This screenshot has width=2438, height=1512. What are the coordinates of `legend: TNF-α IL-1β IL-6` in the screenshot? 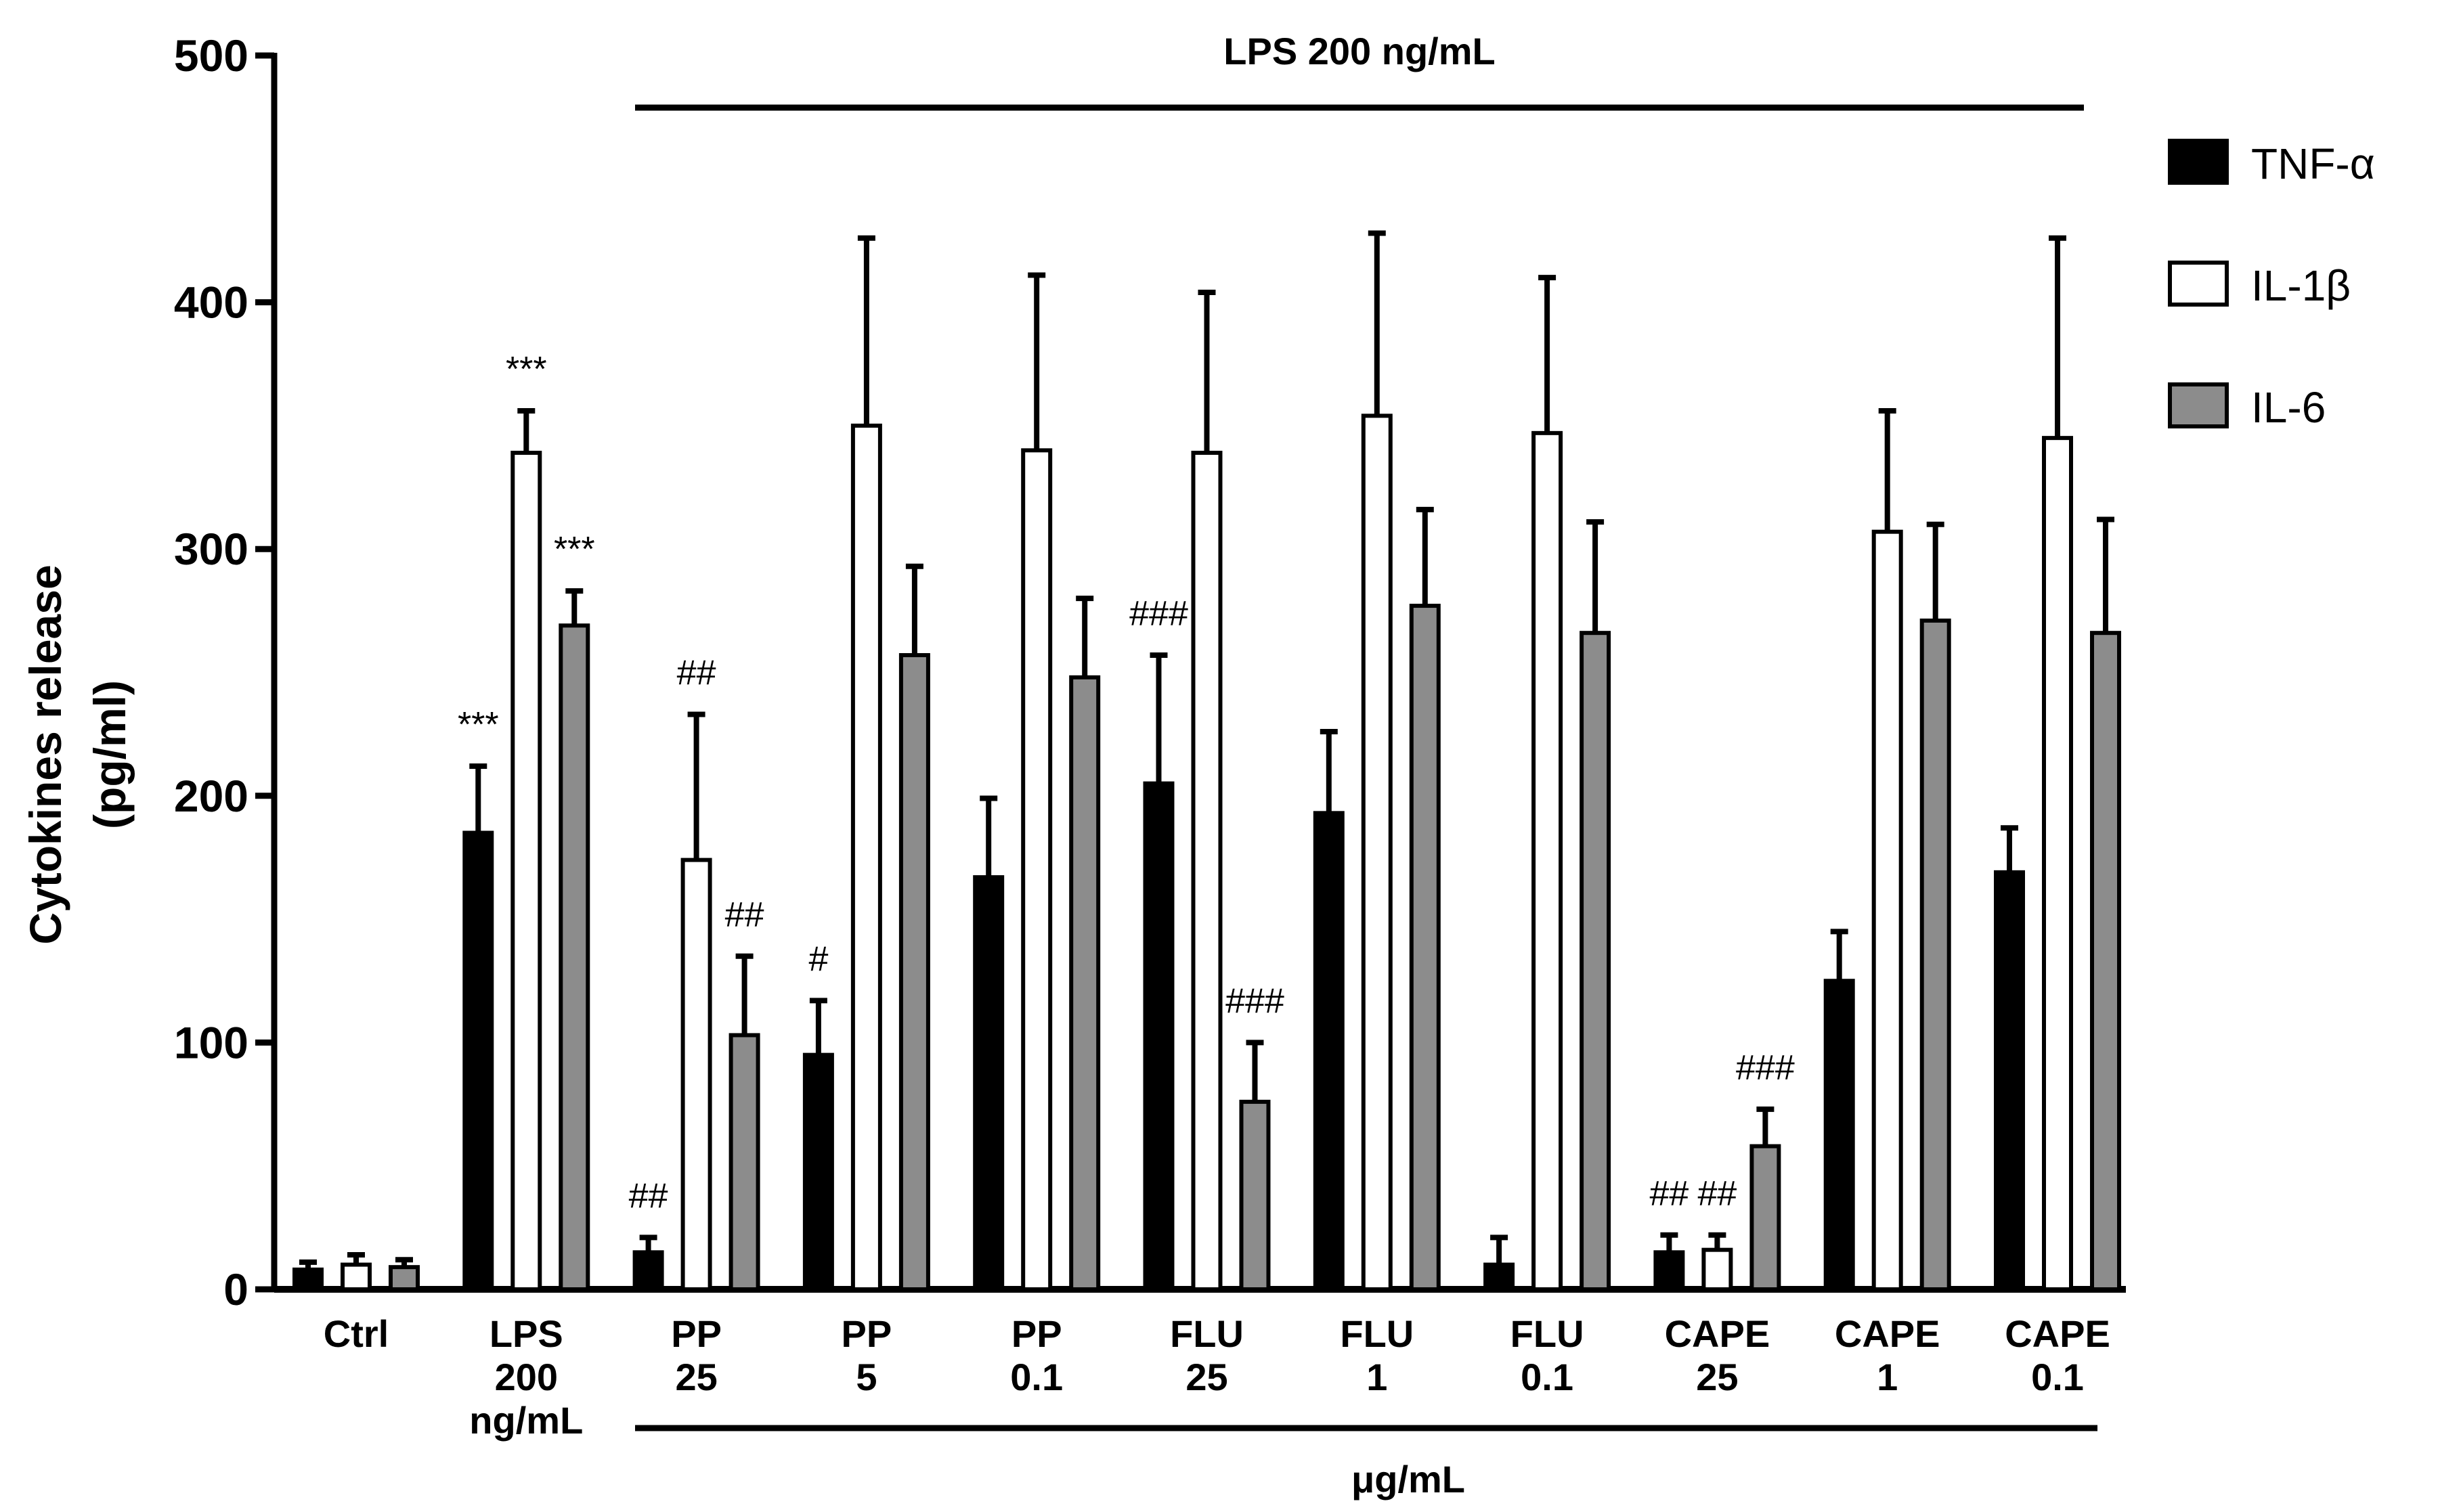 It's located at (2271, 285).